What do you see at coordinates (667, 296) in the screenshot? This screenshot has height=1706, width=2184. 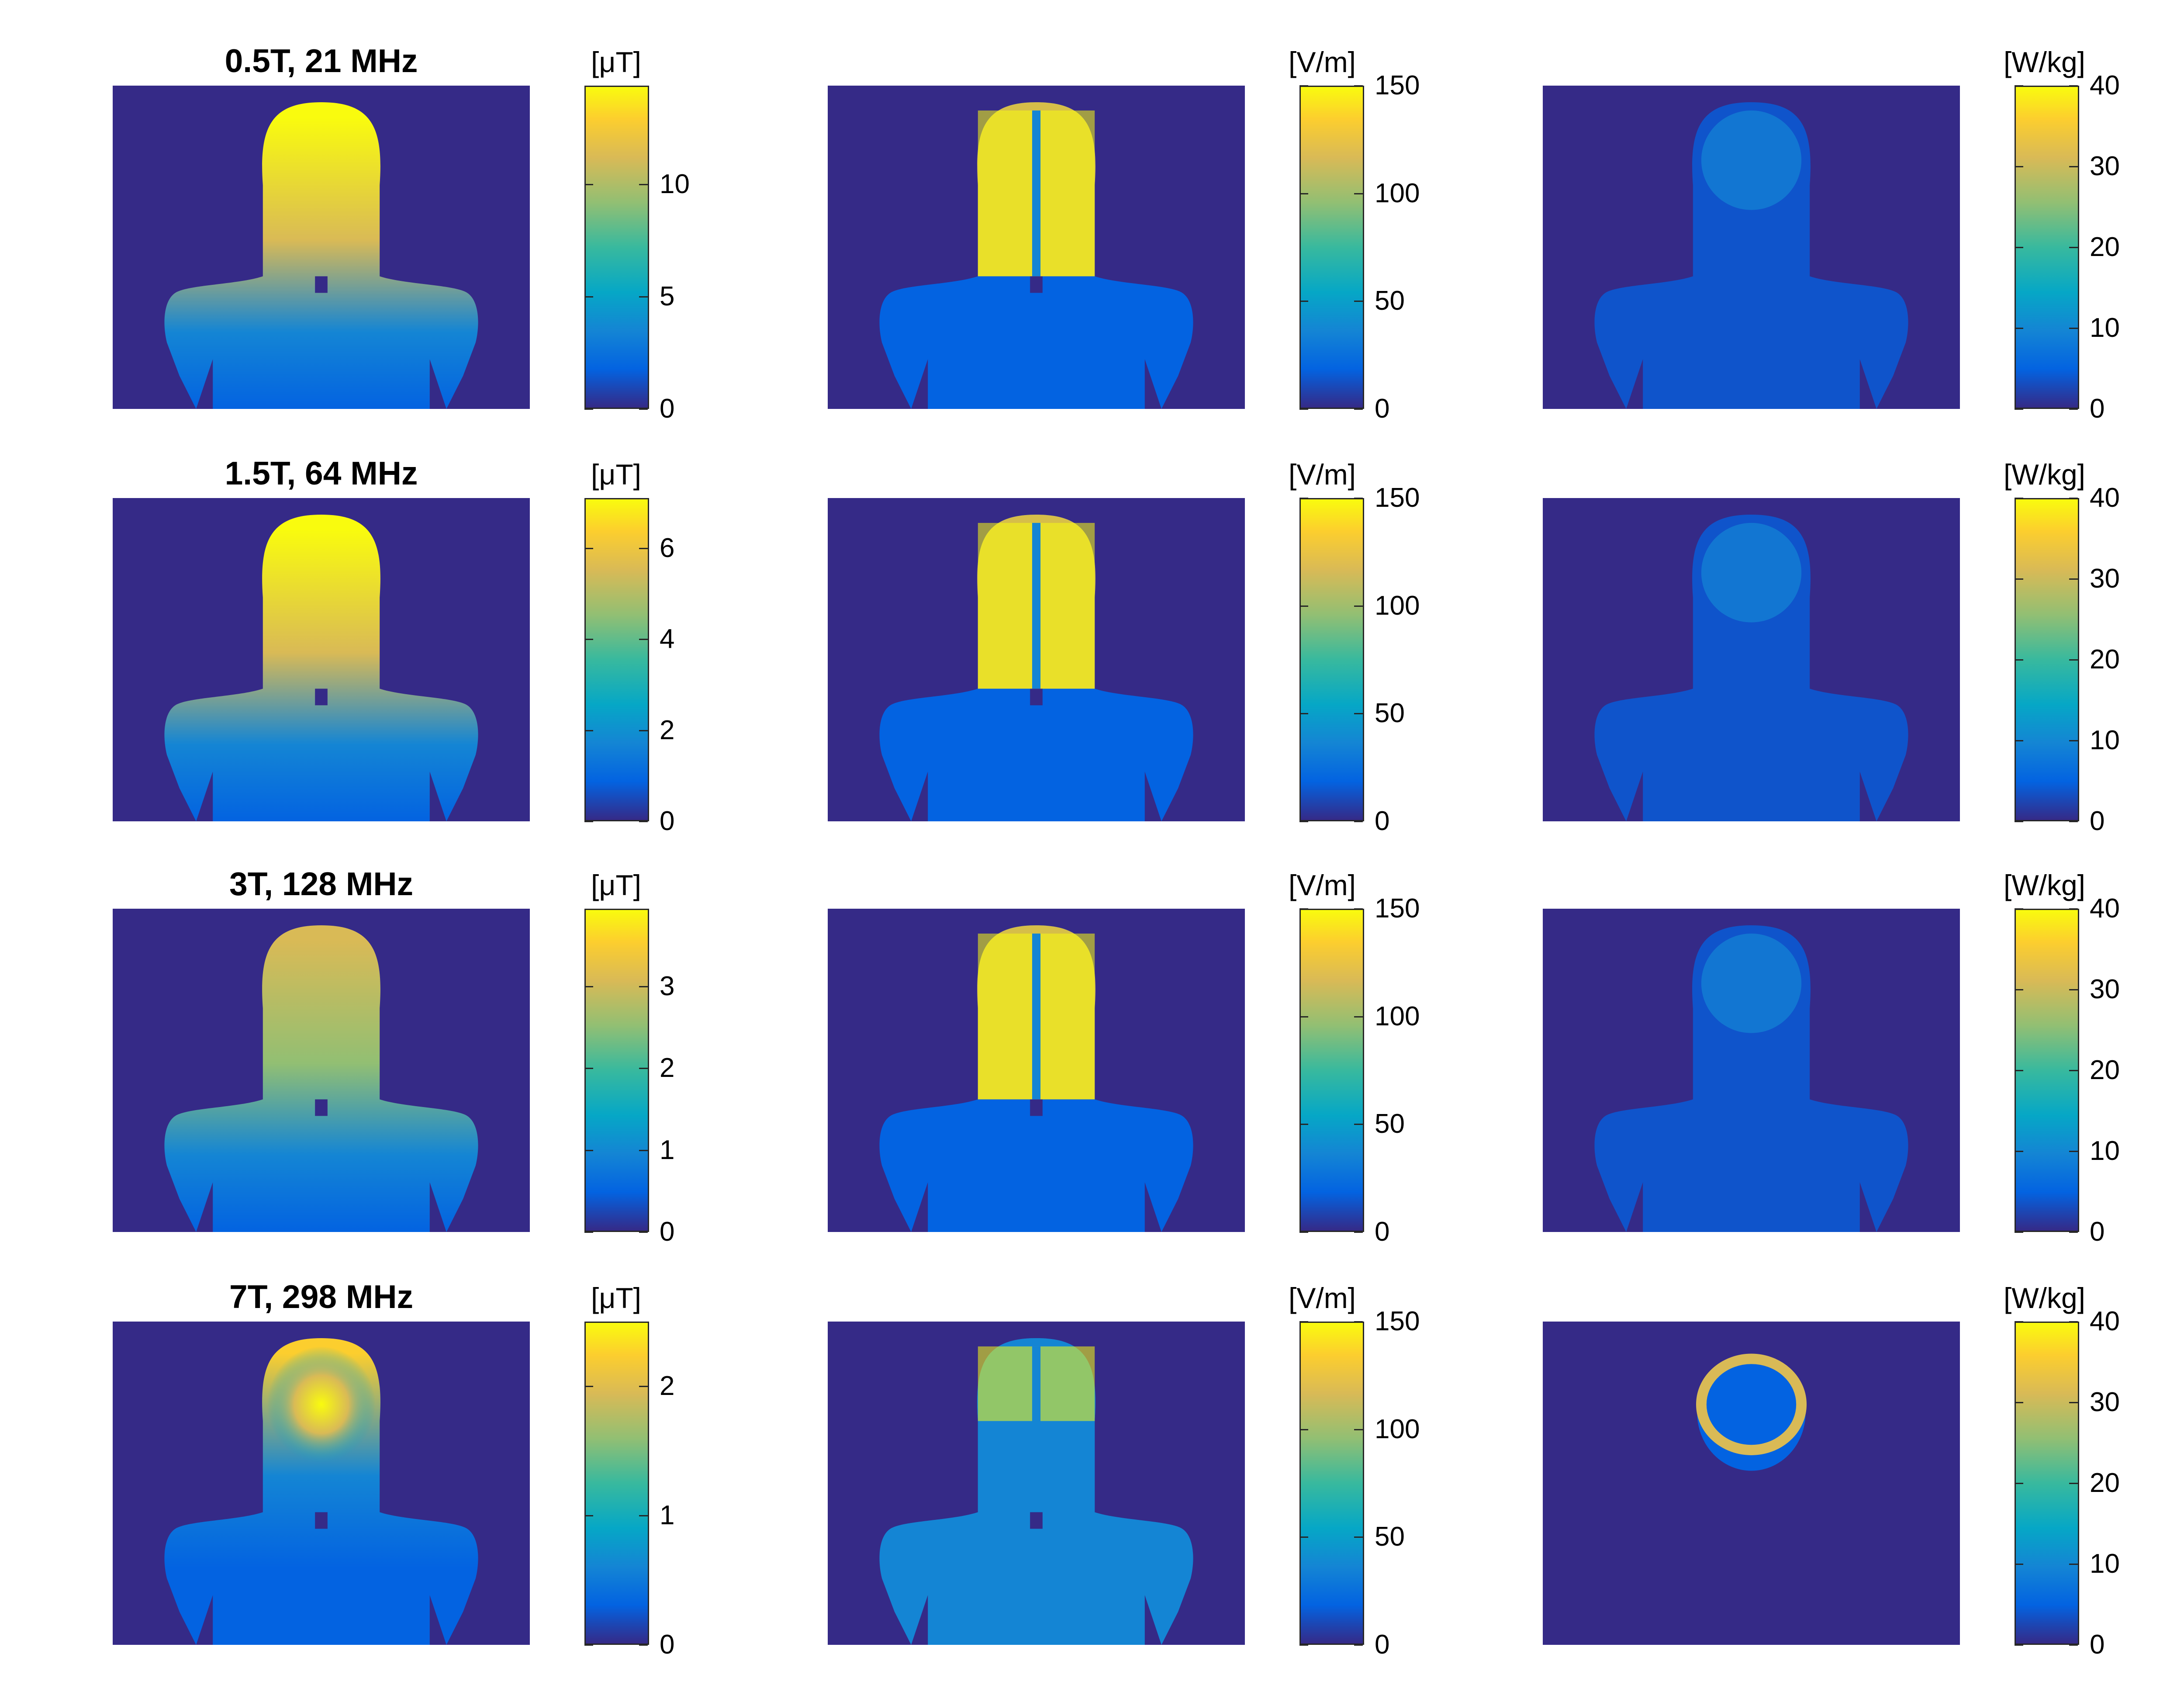 I see `colorbar-tick-label: 5` at bounding box center [667, 296].